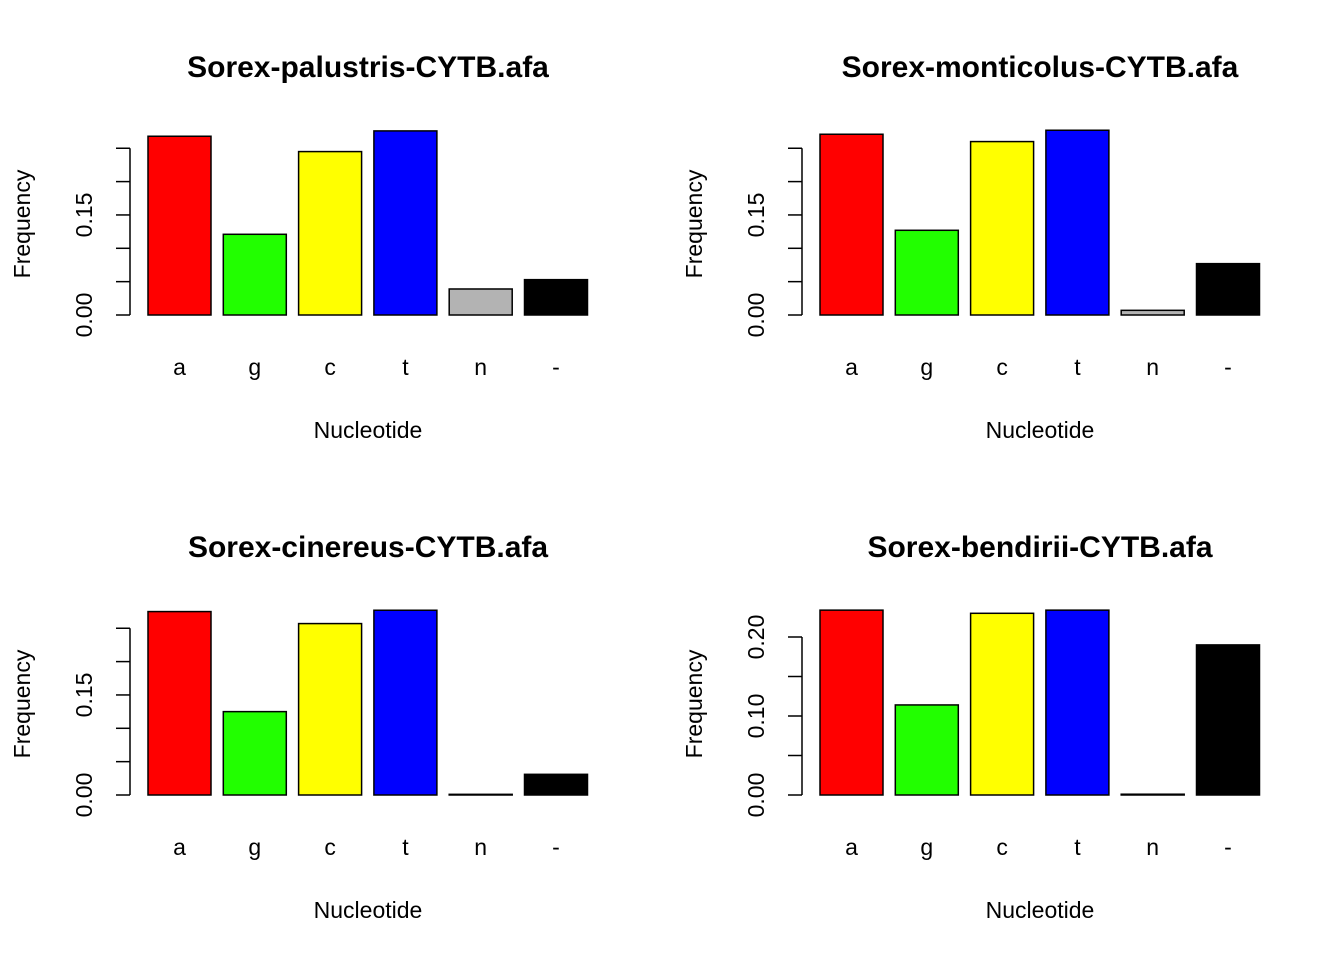  I want to click on y-tick-label: 0.10, so click(756, 716).